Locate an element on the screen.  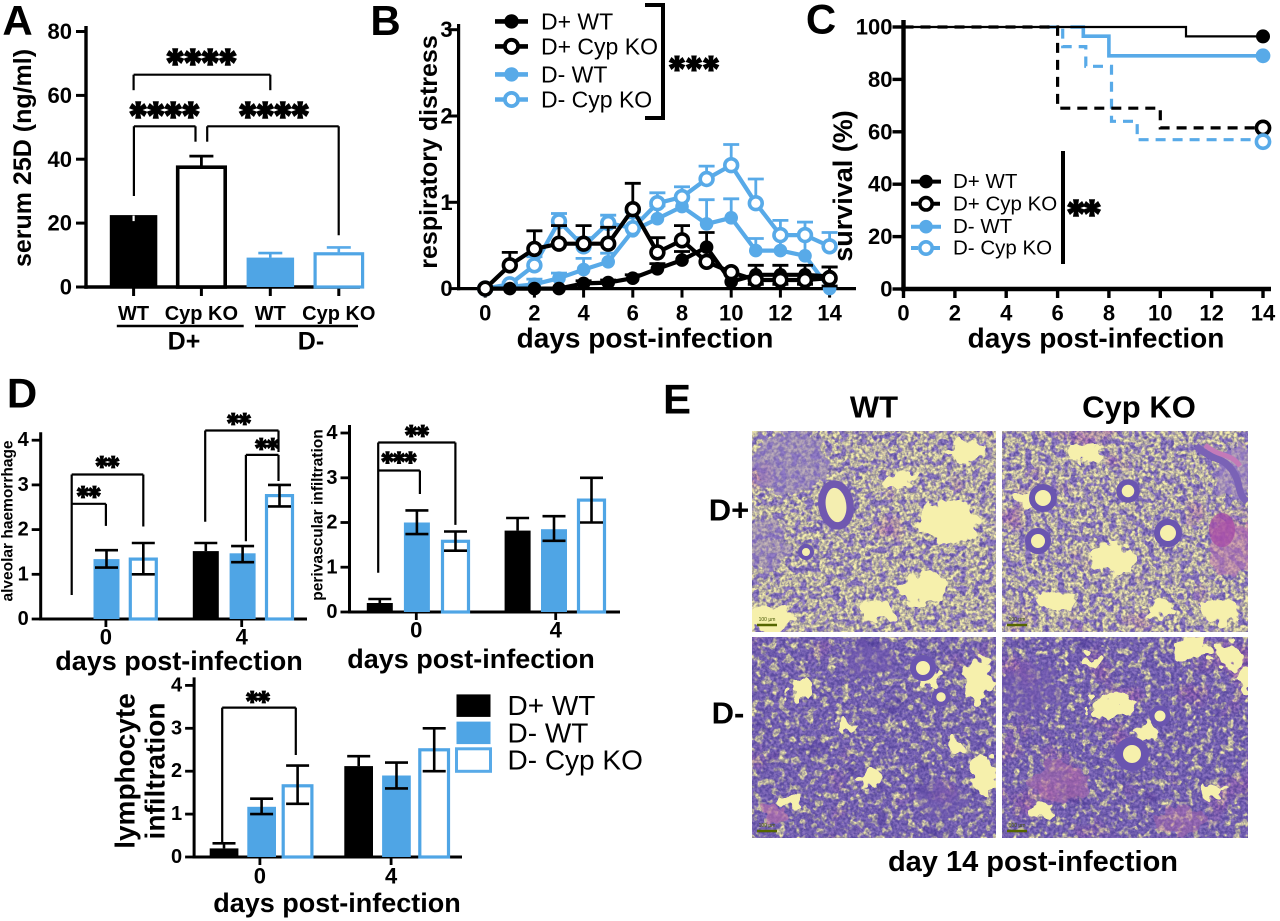
svg-text: perivascular infiltration is located at coordinates (318, 514).